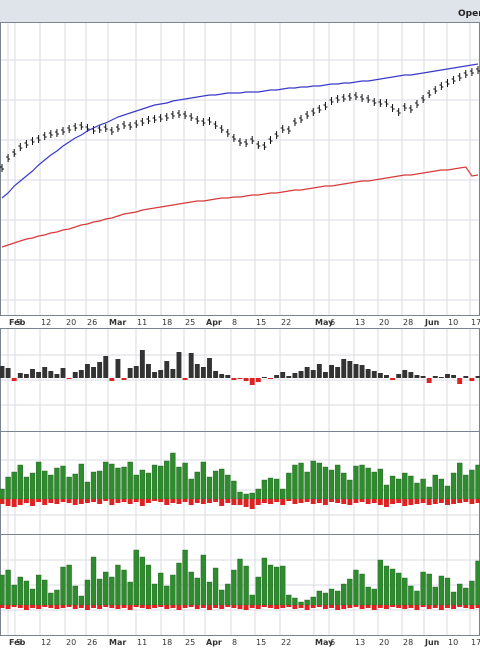  Describe the element at coordinates (234, 322) in the screenshot. I see `x-axis-tick-label: 8` at that location.